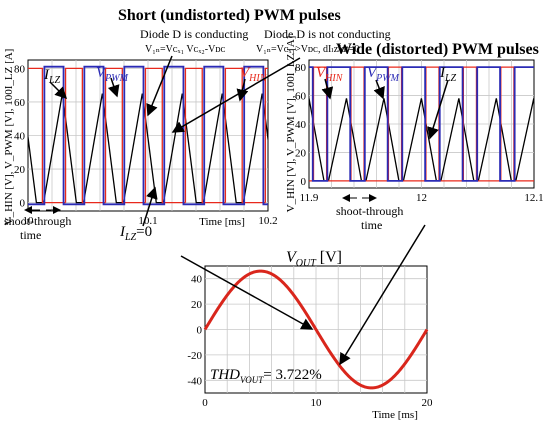 This screenshot has width=550, height=432. What do you see at coordinates (185, 49) in the screenshot?
I see `annotation-diode-conducting-eq: V₁ₙ=Vᴄₓ₁ Vᴄₓ₂-Vᴅᴄ` at bounding box center [185, 49].